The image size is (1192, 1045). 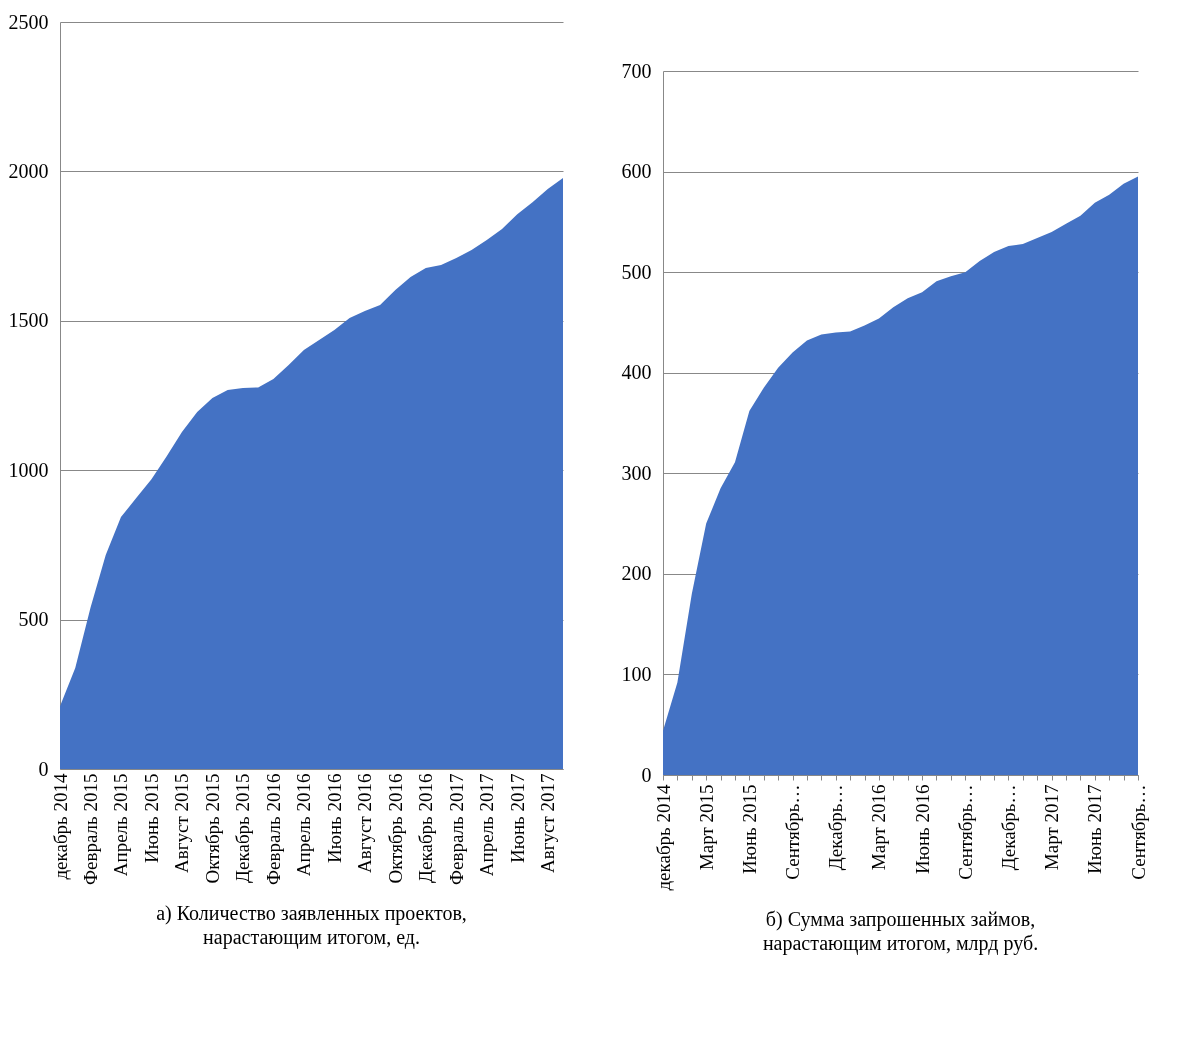 What do you see at coordinates (311, 926) in the screenshot?
I see `text: а) Количество заявленных проектов, нарастающим итогом, ед.` at bounding box center [311, 926].